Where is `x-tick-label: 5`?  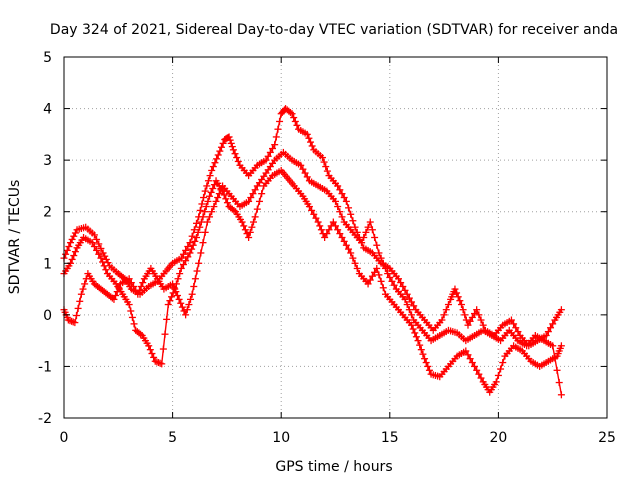 x-tick-label: 5 is located at coordinates (172, 438).